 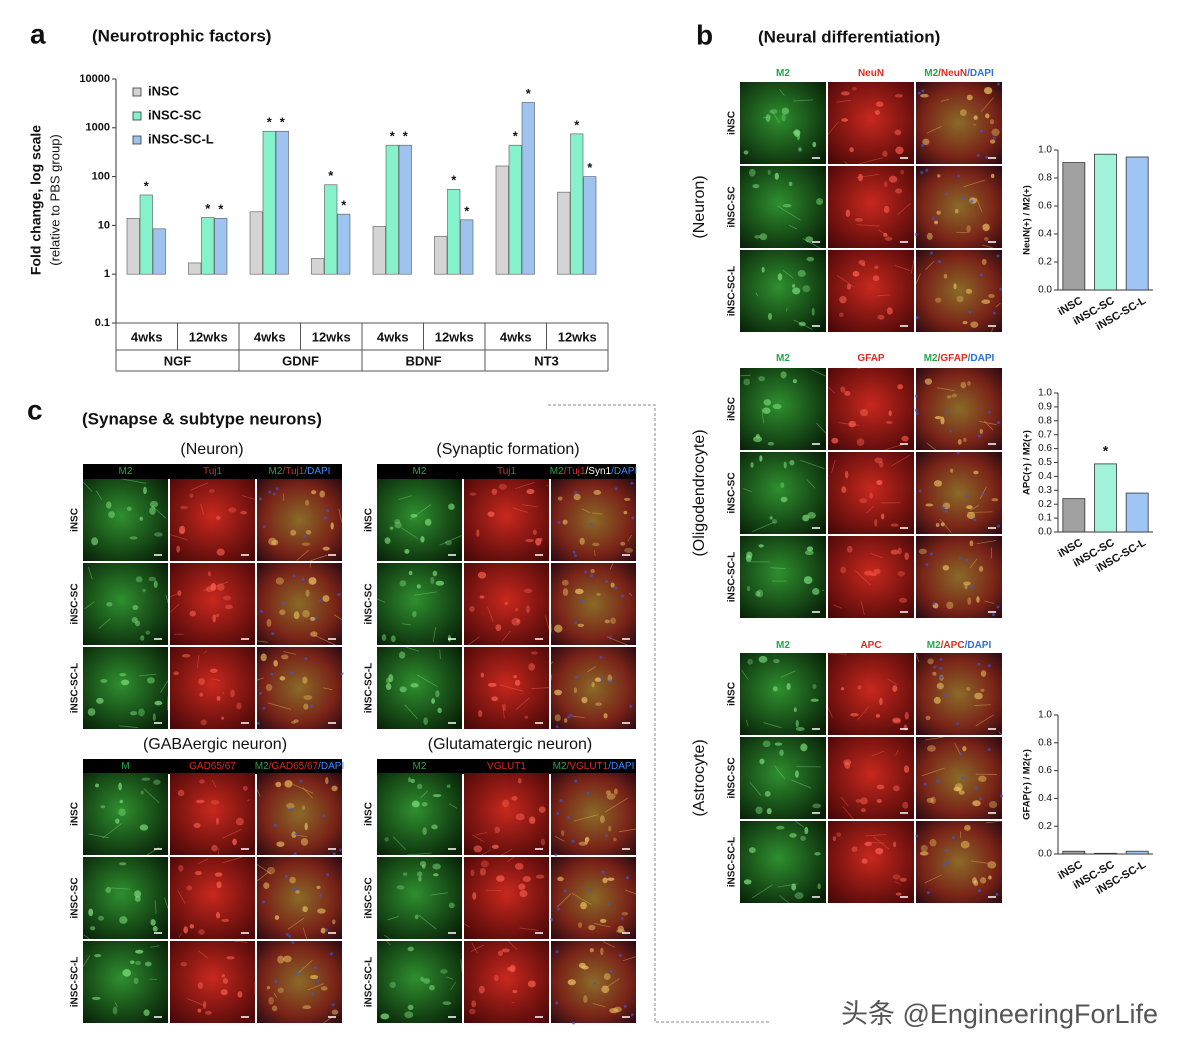 I want to click on y-tick-label: 10000, so click(x=94, y=79).